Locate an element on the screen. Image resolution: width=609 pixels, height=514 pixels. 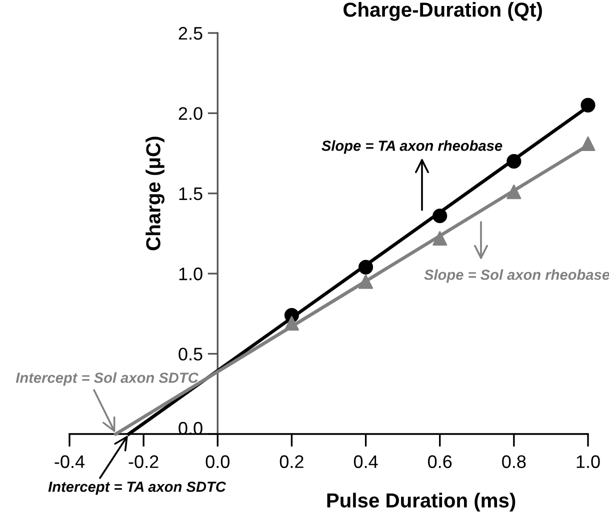
annotation: Intercept = TA axon SDTC is located at coordinates (137, 488).